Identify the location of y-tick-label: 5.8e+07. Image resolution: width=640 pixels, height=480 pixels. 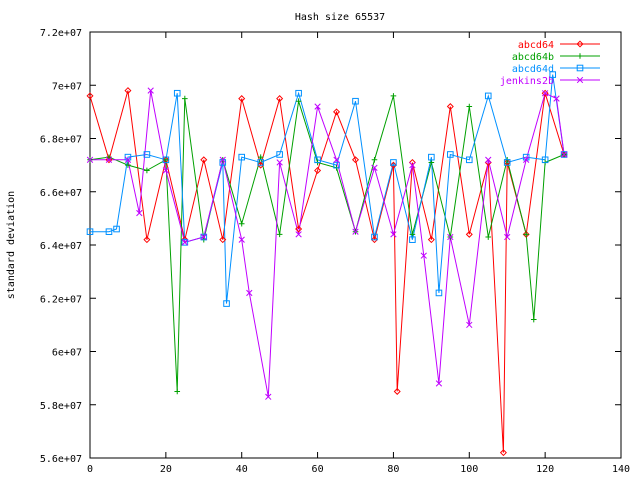
(61, 406).